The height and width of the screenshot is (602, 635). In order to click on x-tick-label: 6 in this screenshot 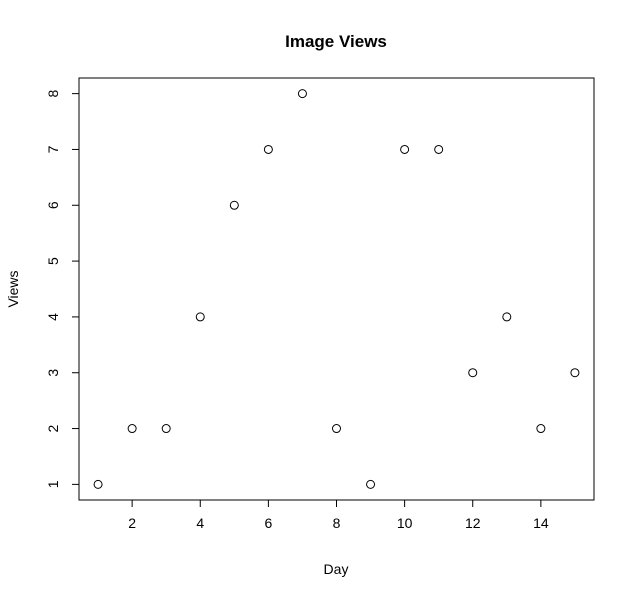, I will do `click(268, 523)`.